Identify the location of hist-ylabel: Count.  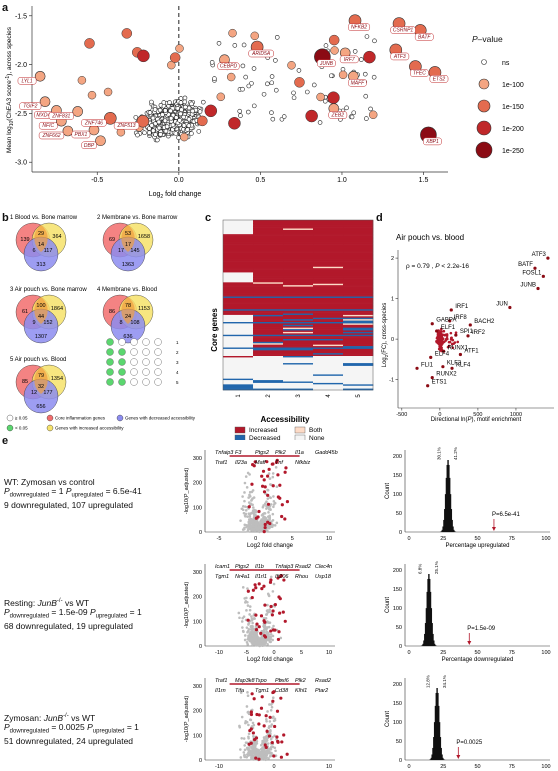
(388, 605).